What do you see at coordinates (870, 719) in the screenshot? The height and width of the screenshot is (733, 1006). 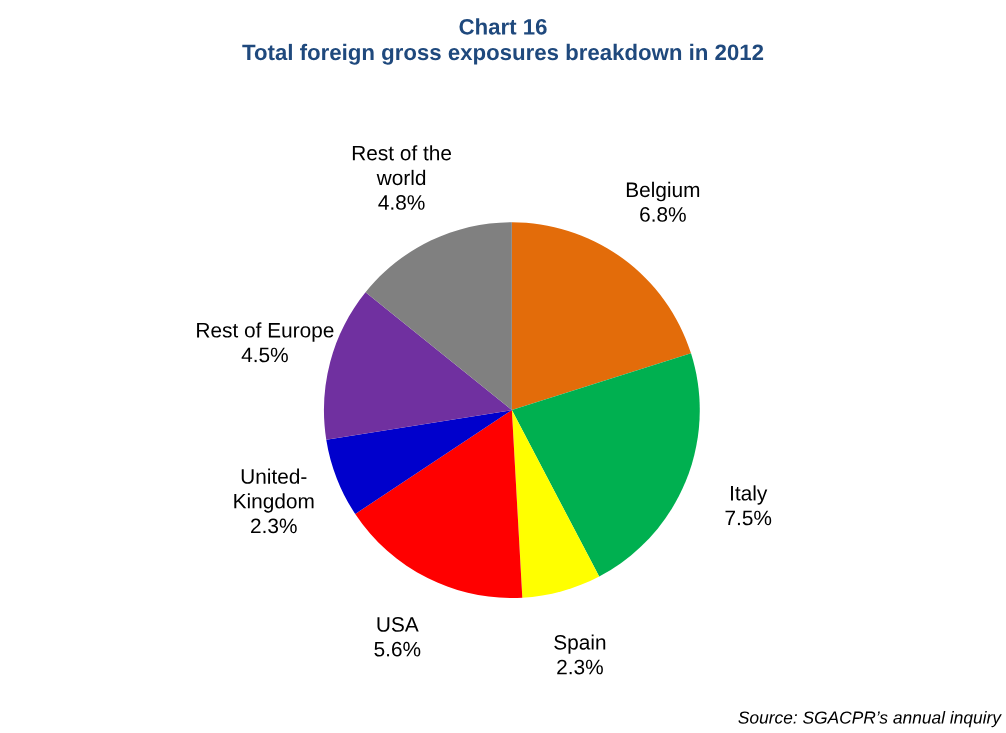 I see `source-note: Source: SGACPR’s annual inquiry` at bounding box center [870, 719].